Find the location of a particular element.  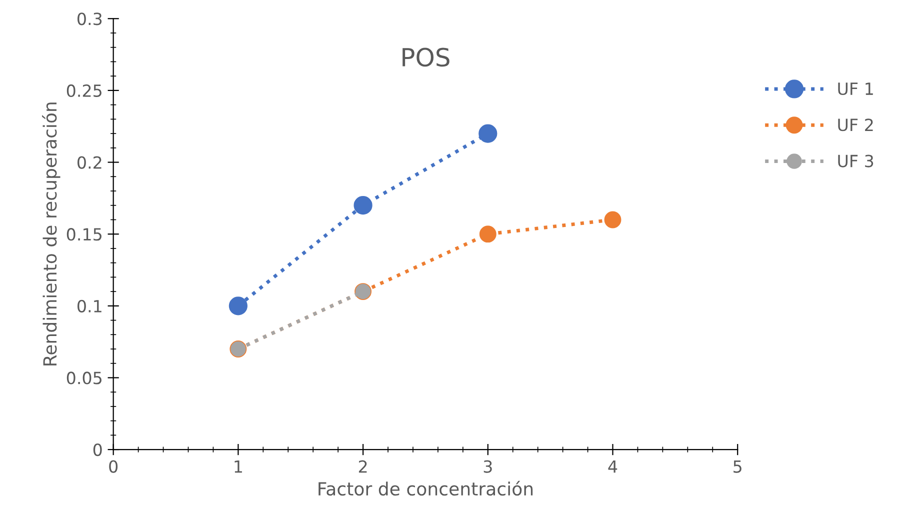

x-tick-label: 2 is located at coordinates (362, 466).